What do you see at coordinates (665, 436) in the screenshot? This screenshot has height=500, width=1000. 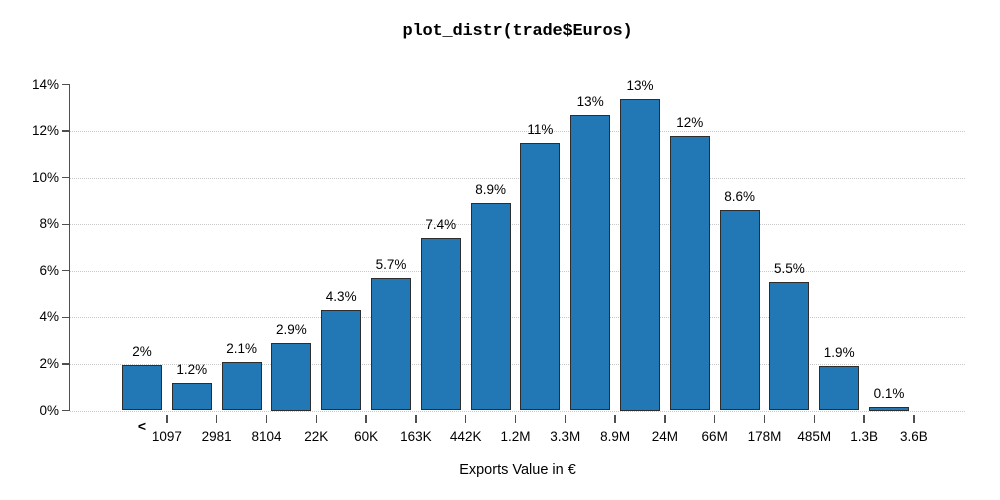 I see `x-tick-label: 24M` at bounding box center [665, 436].